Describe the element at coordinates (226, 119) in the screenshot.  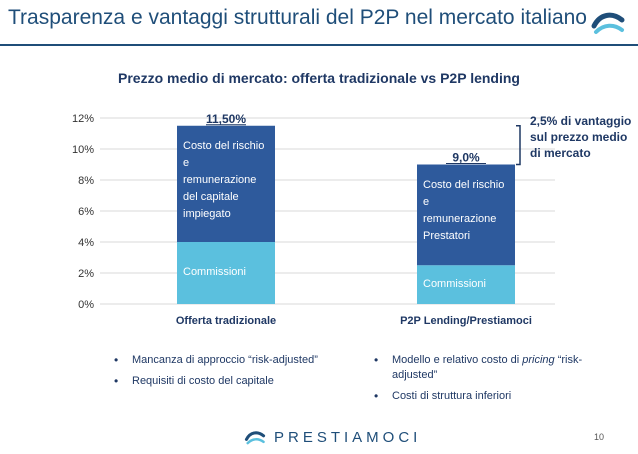
I see `bar-total-label: 11,50%` at that location.